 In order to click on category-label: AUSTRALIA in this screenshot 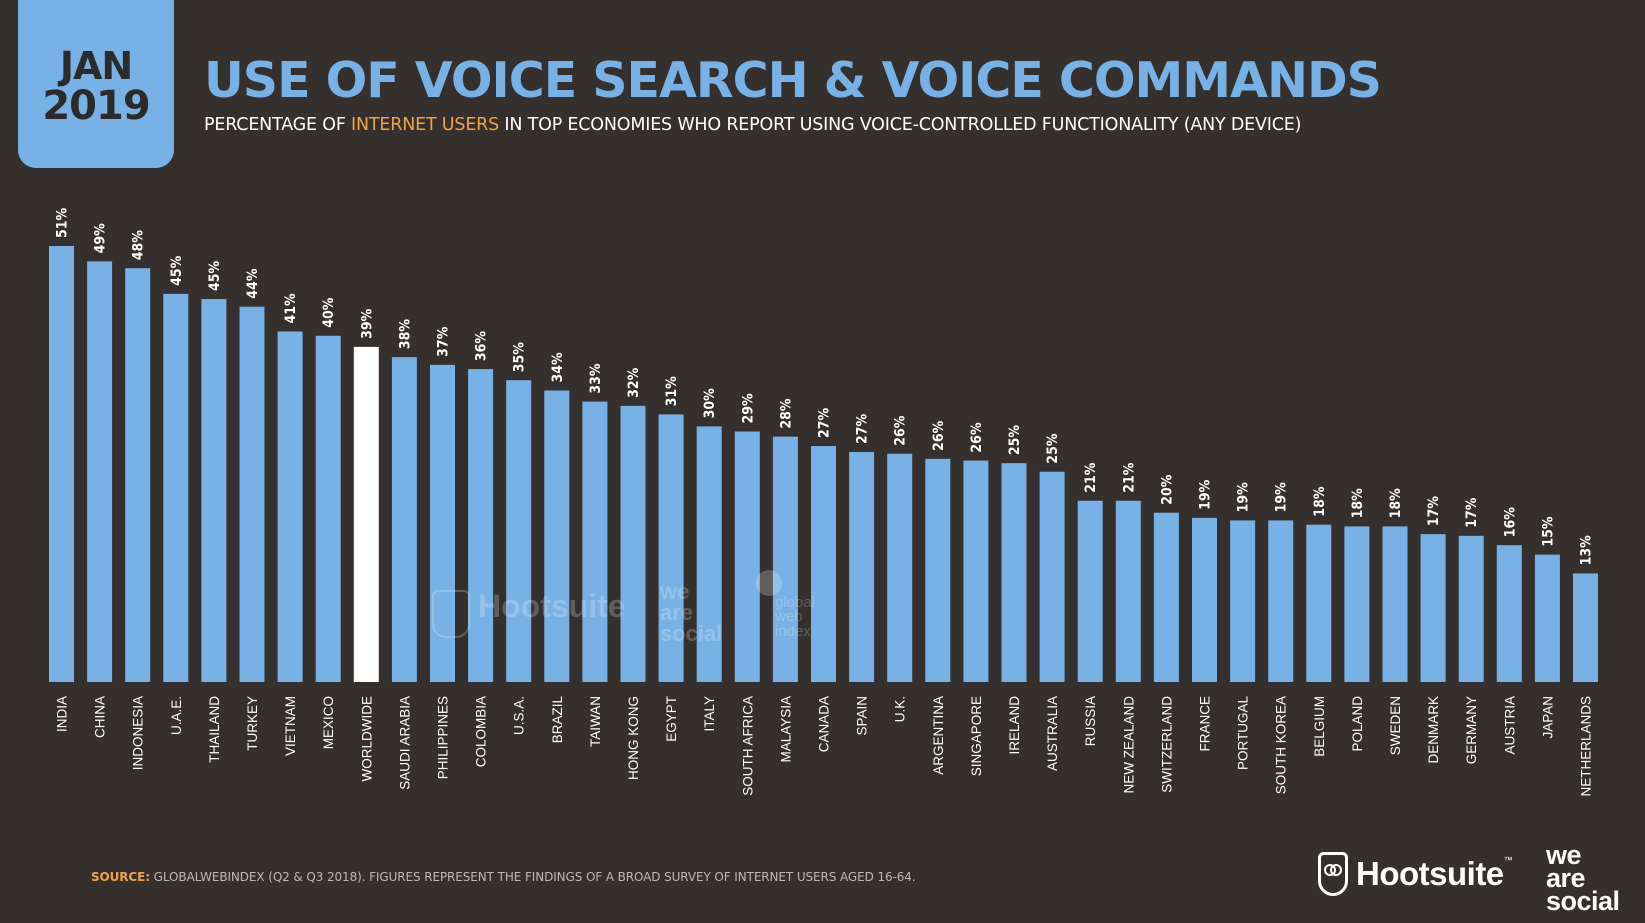, I will do `click(1052, 733)`.